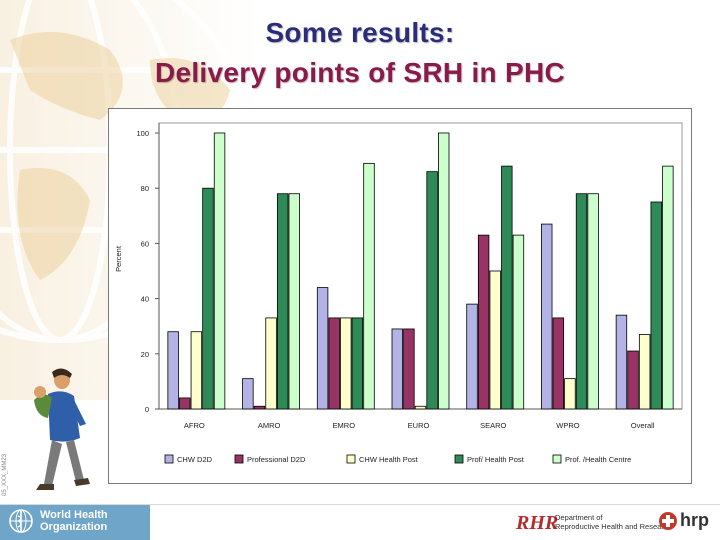 This screenshot has height=540, width=720. I want to click on x-tick-label: WPRO, so click(567, 425).